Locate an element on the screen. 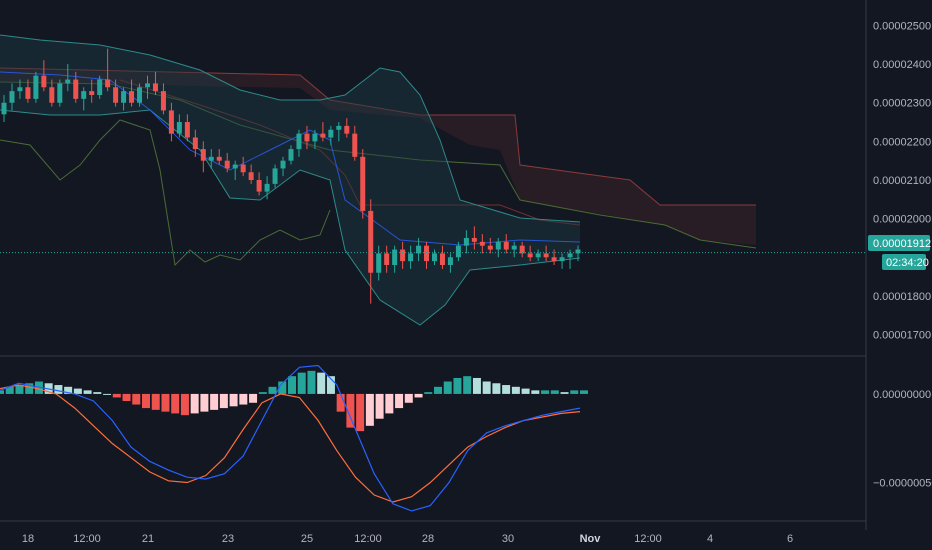 The height and width of the screenshot is (550, 932). time-tick-label: 6 is located at coordinates (790, 539).